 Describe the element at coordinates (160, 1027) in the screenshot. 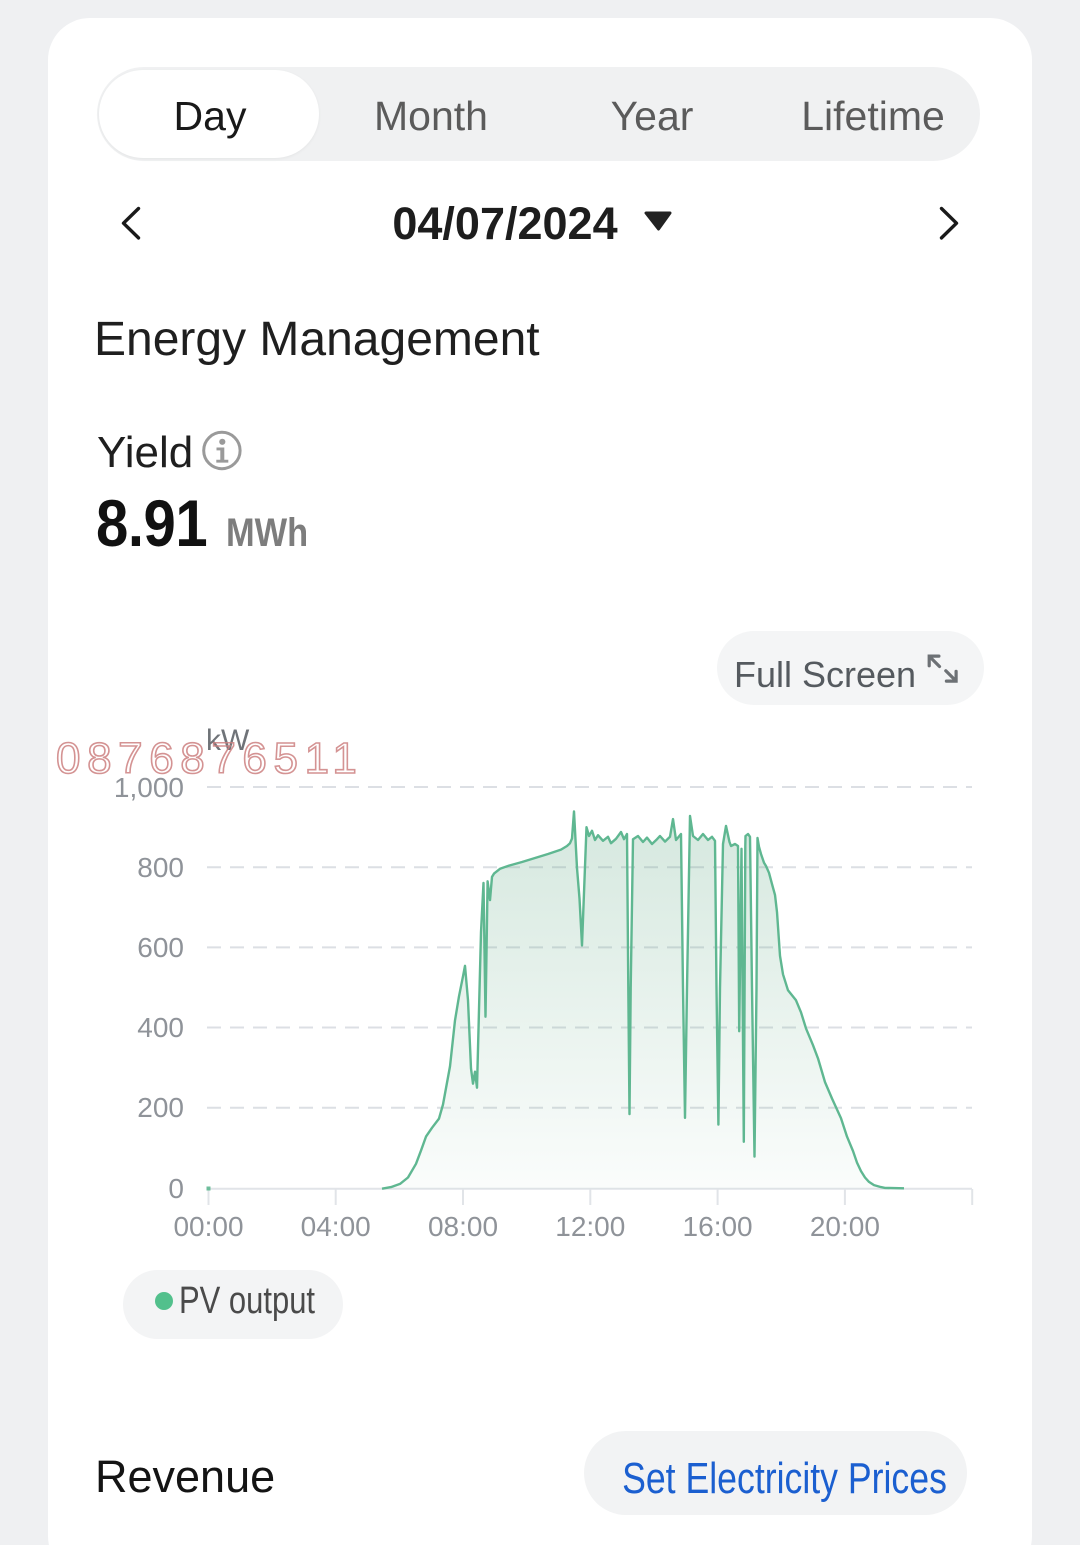

I see `svg-text: 400` at that location.